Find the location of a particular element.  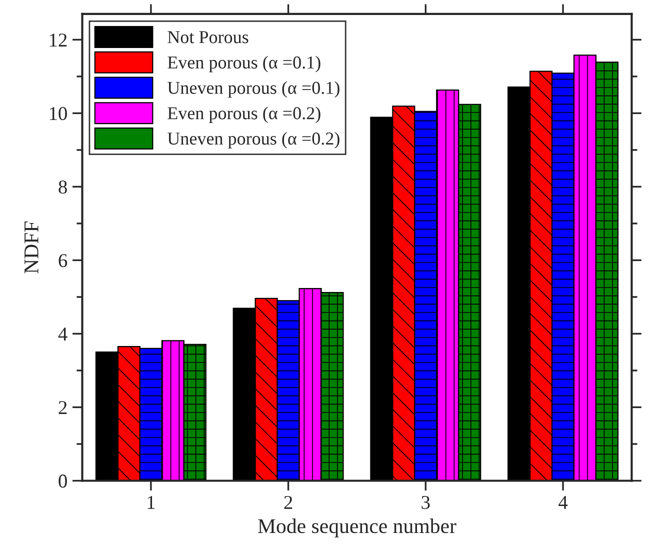

x-tick-label: 2 is located at coordinates (288, 502).